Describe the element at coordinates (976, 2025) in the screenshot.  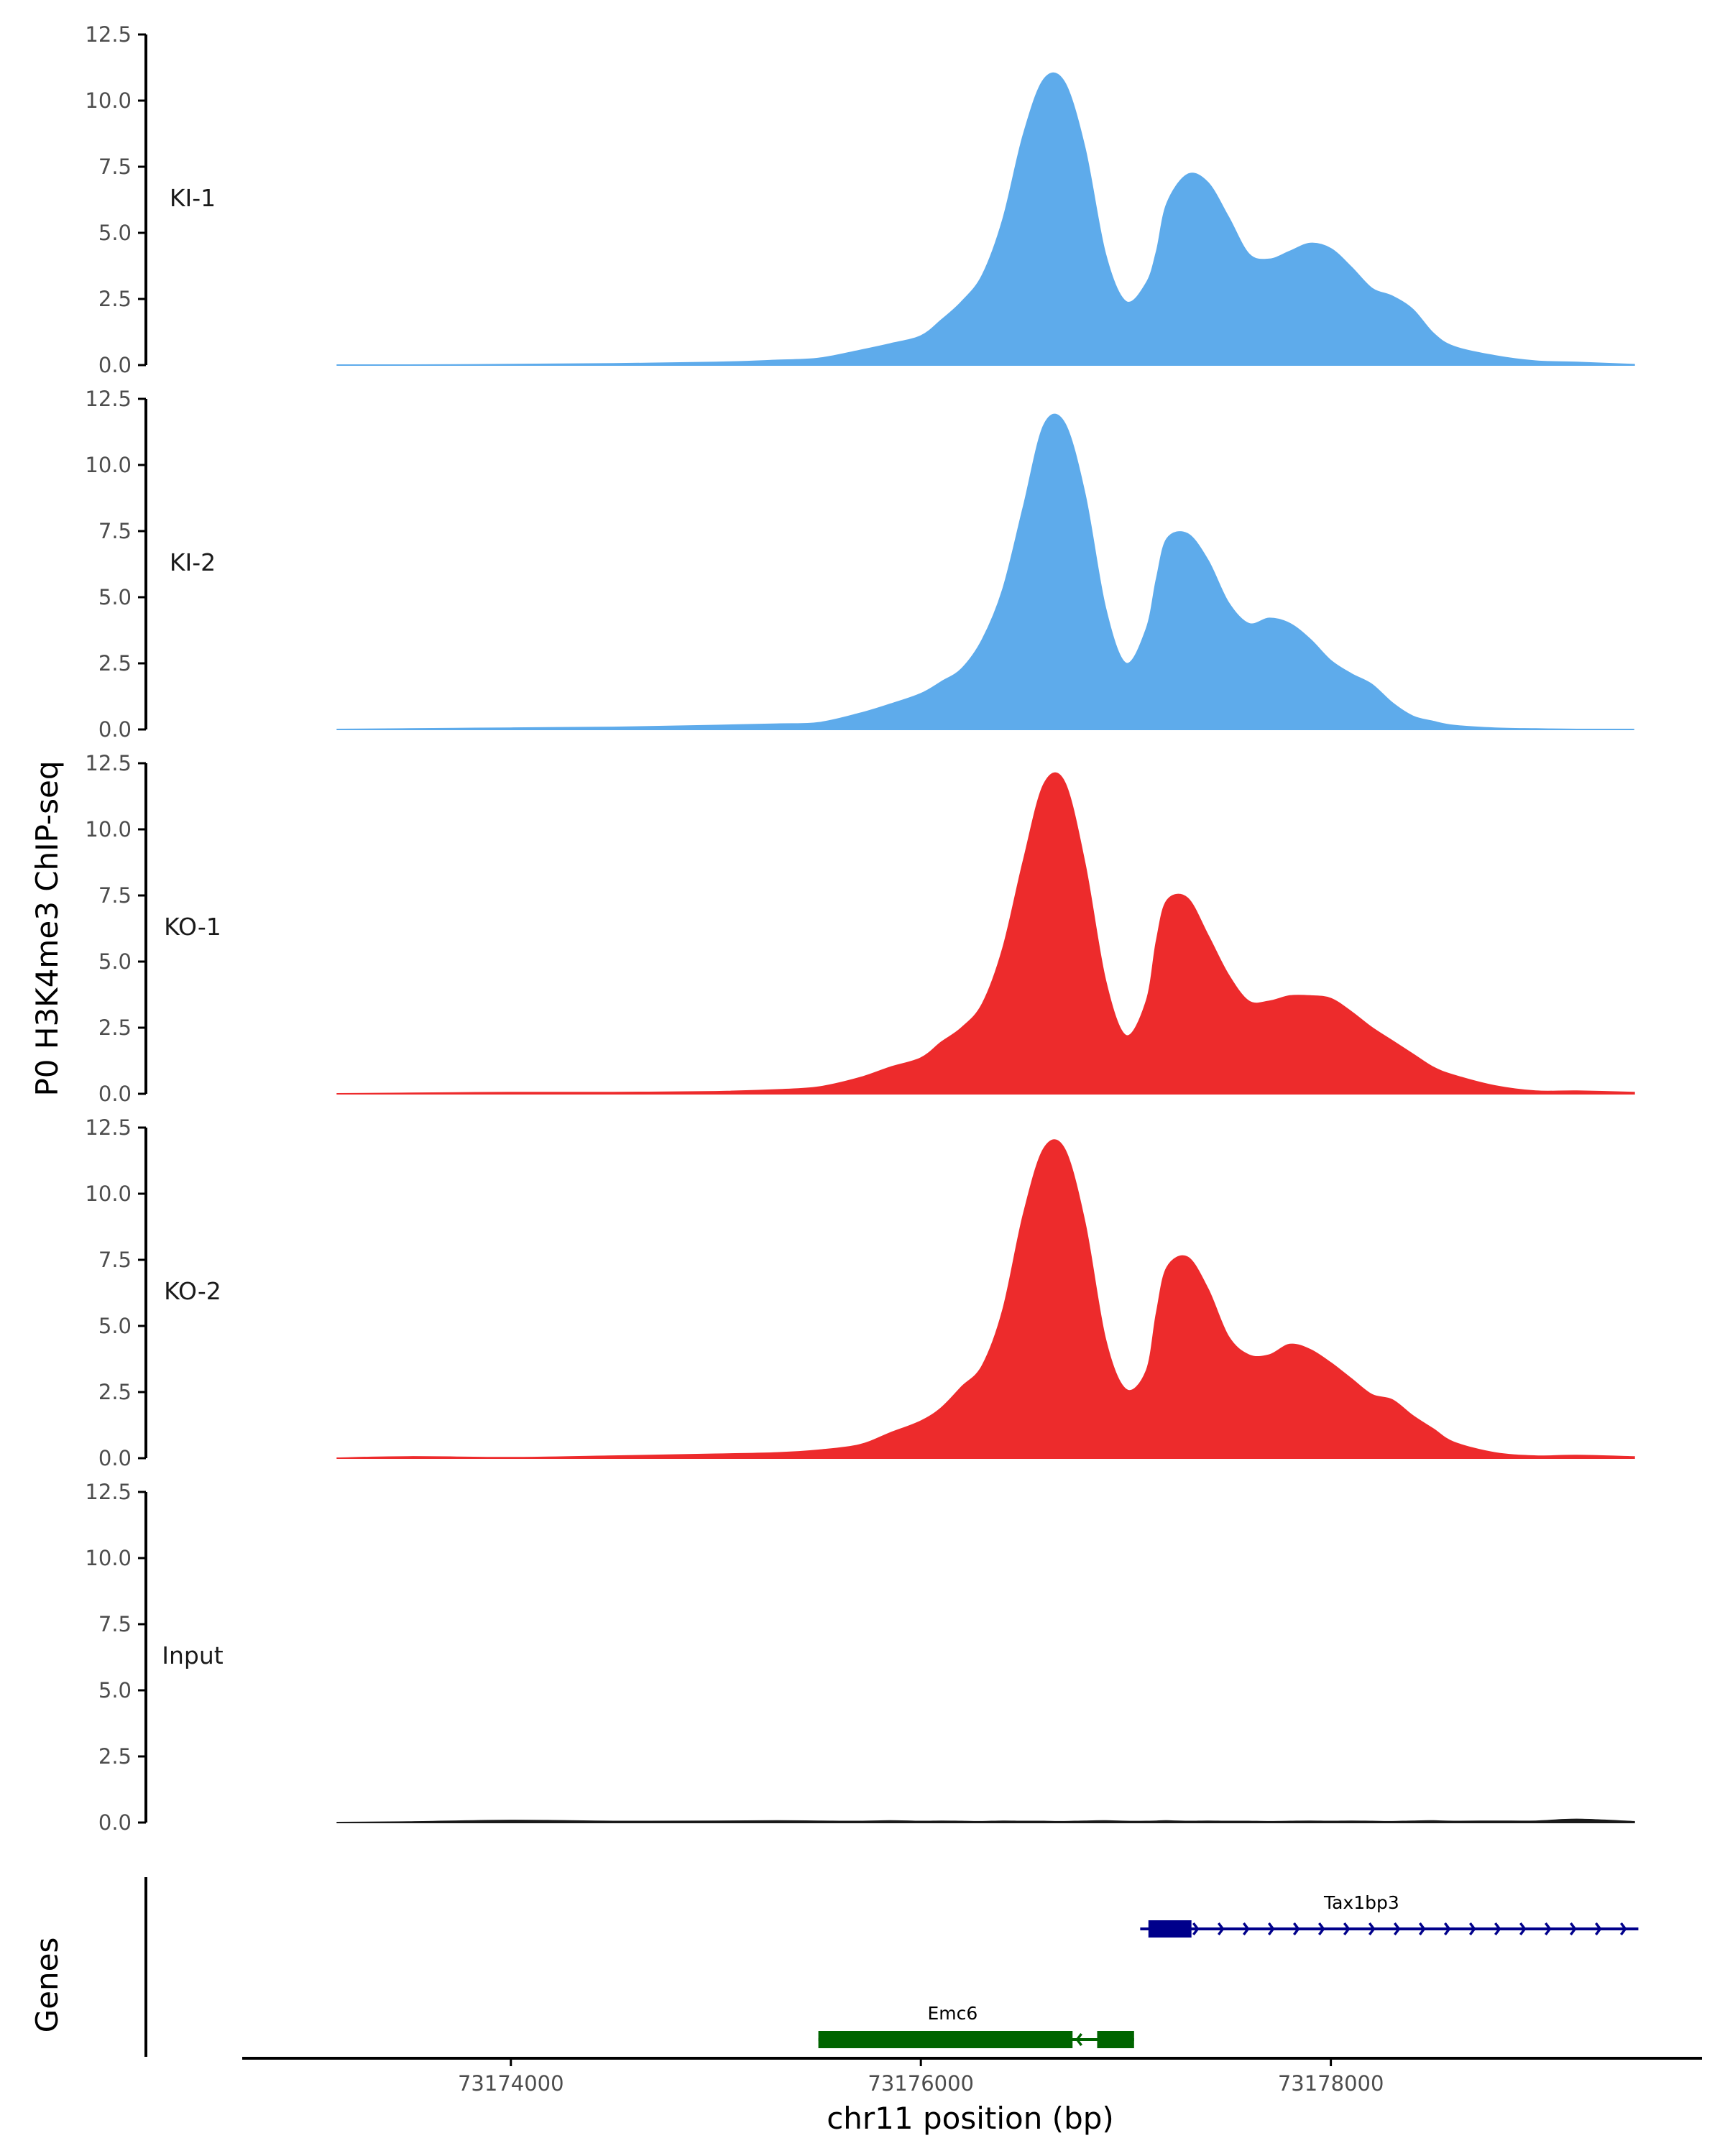
I see `gene-emc6: Emc6` at that location.